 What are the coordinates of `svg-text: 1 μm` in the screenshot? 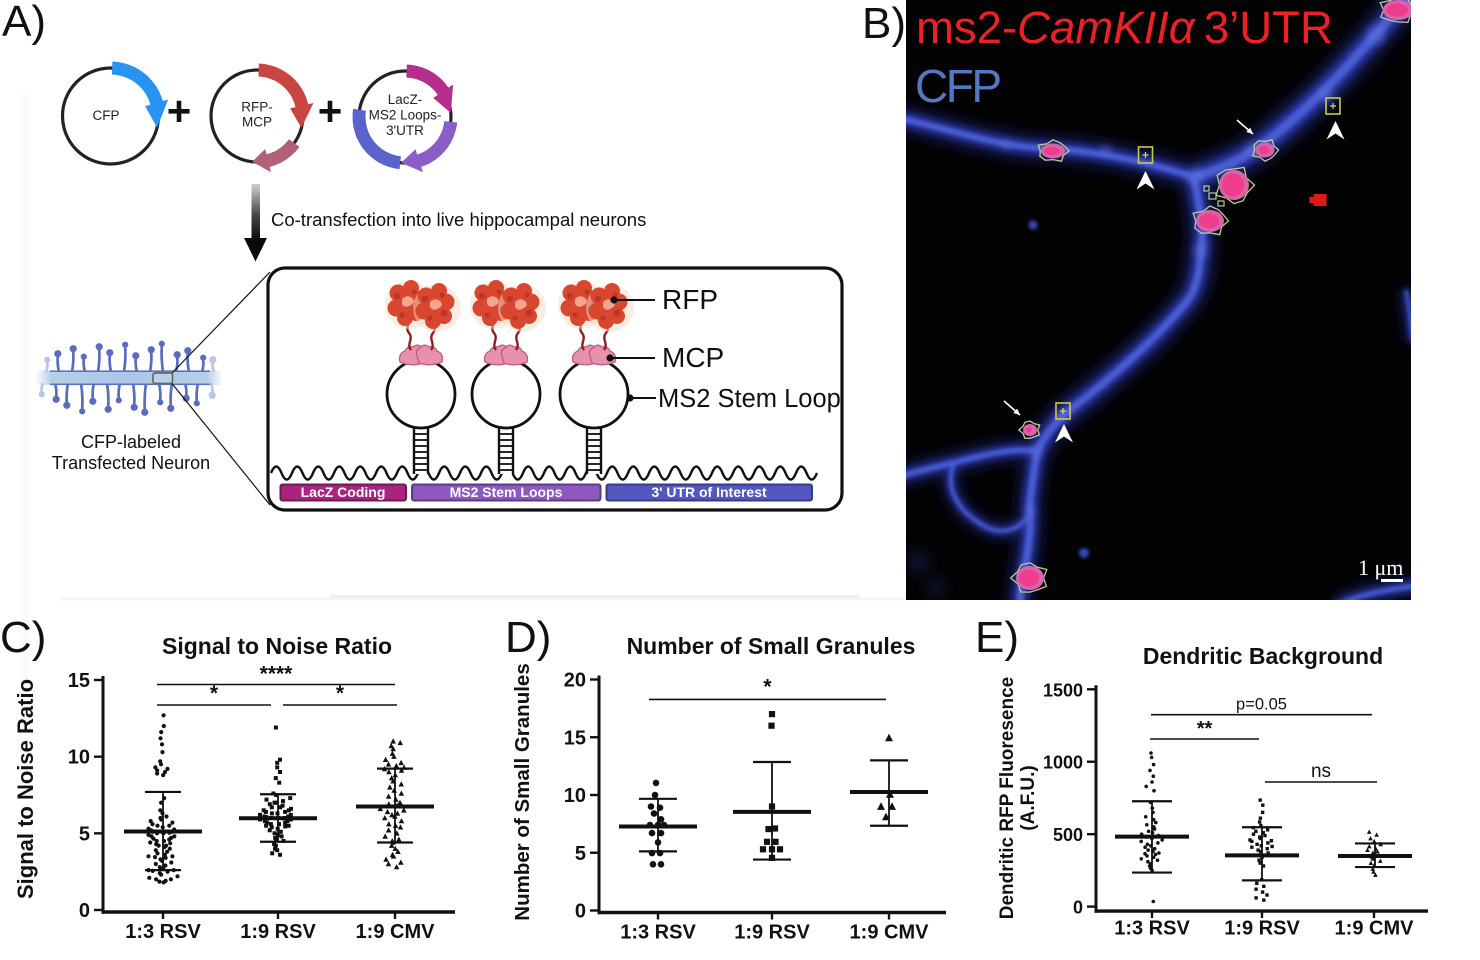 It's located at (1380, 567).